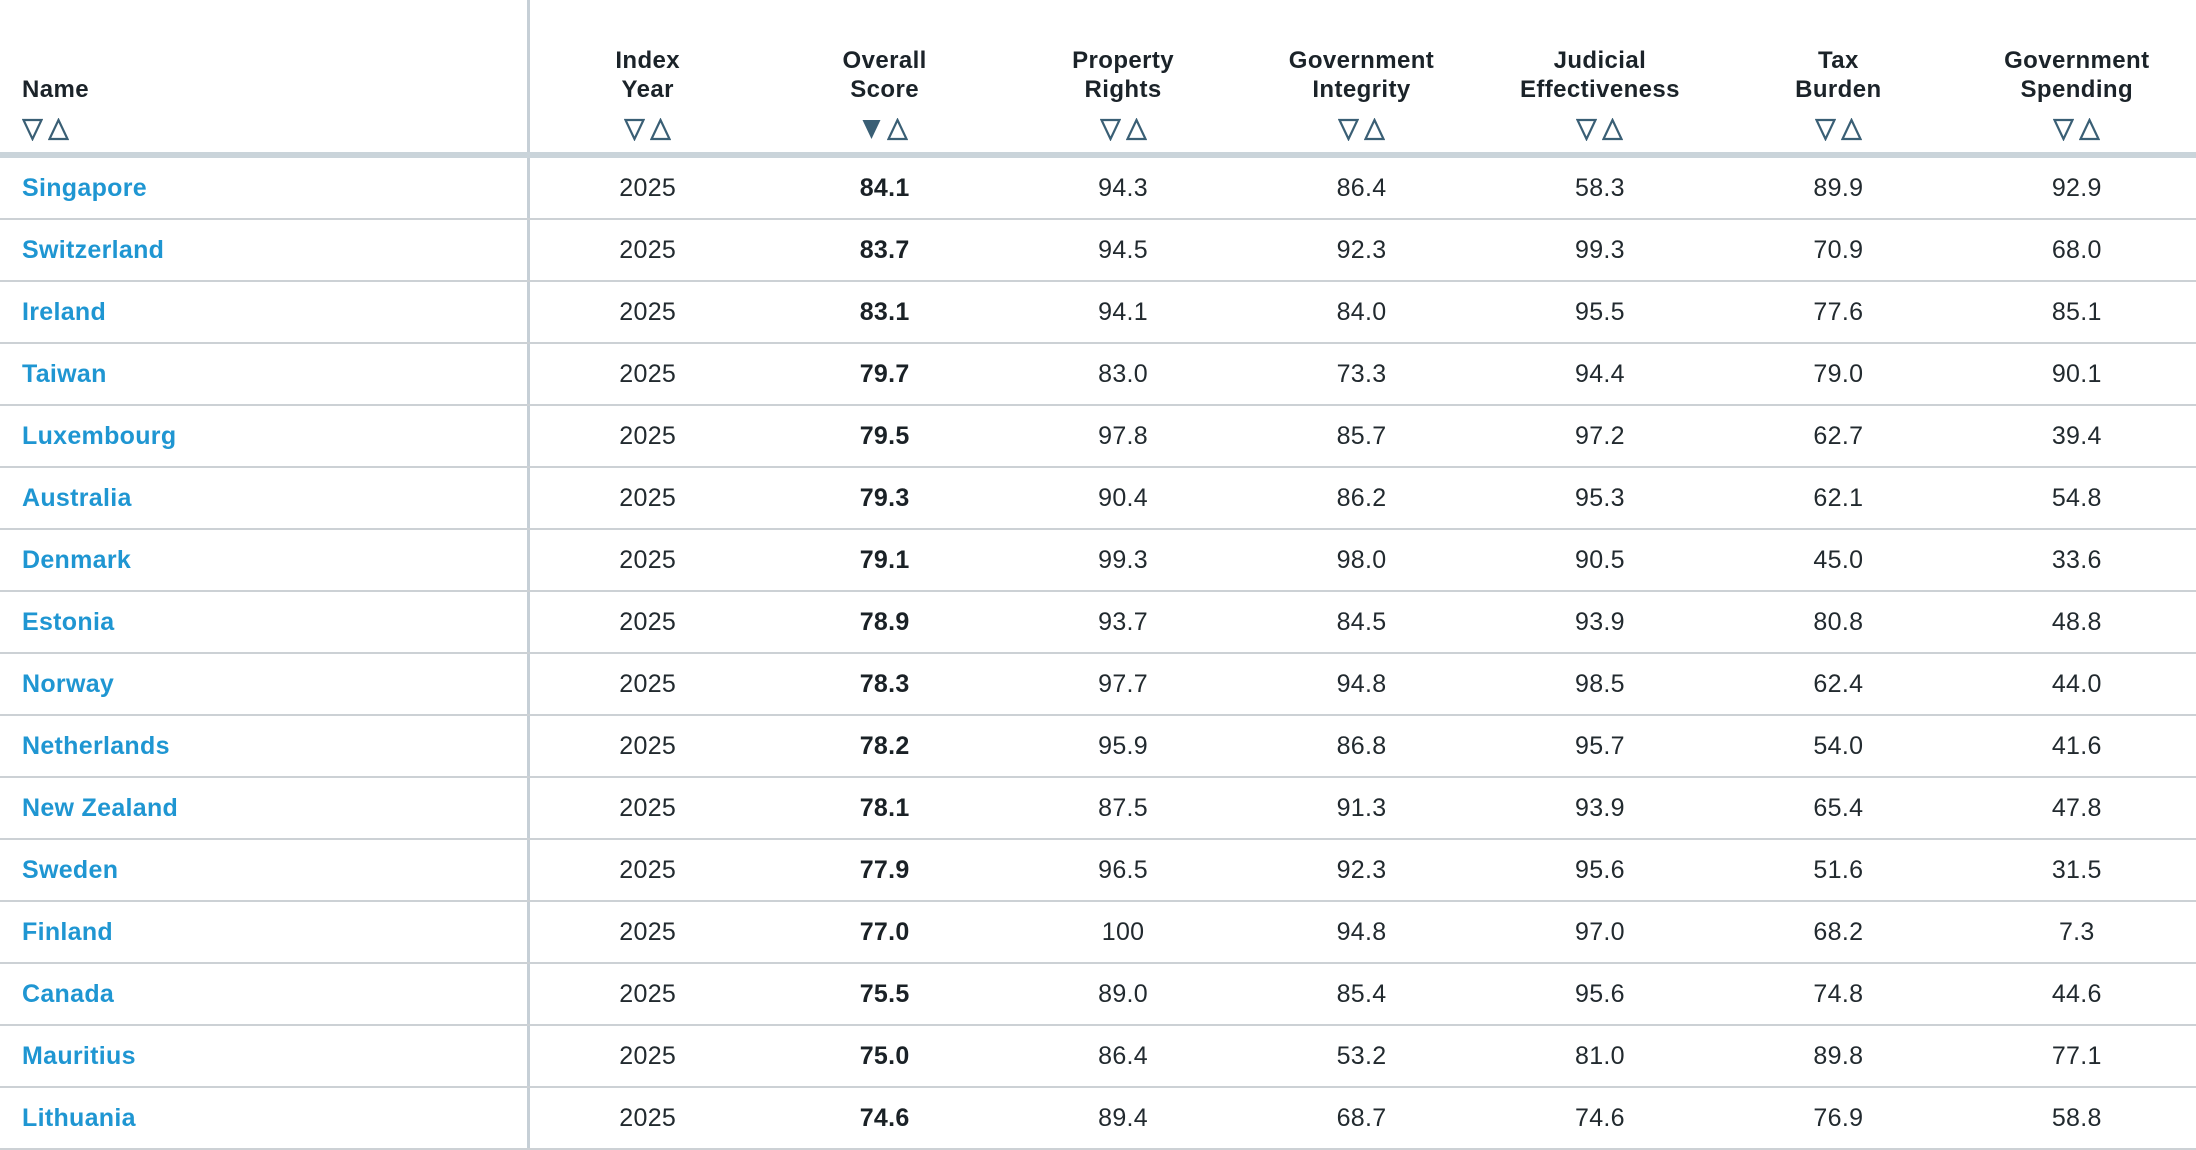 This screenshot has width=2196, height=1150. I want to click on column-header-overall-score: Overall Score, so click(884, 76).